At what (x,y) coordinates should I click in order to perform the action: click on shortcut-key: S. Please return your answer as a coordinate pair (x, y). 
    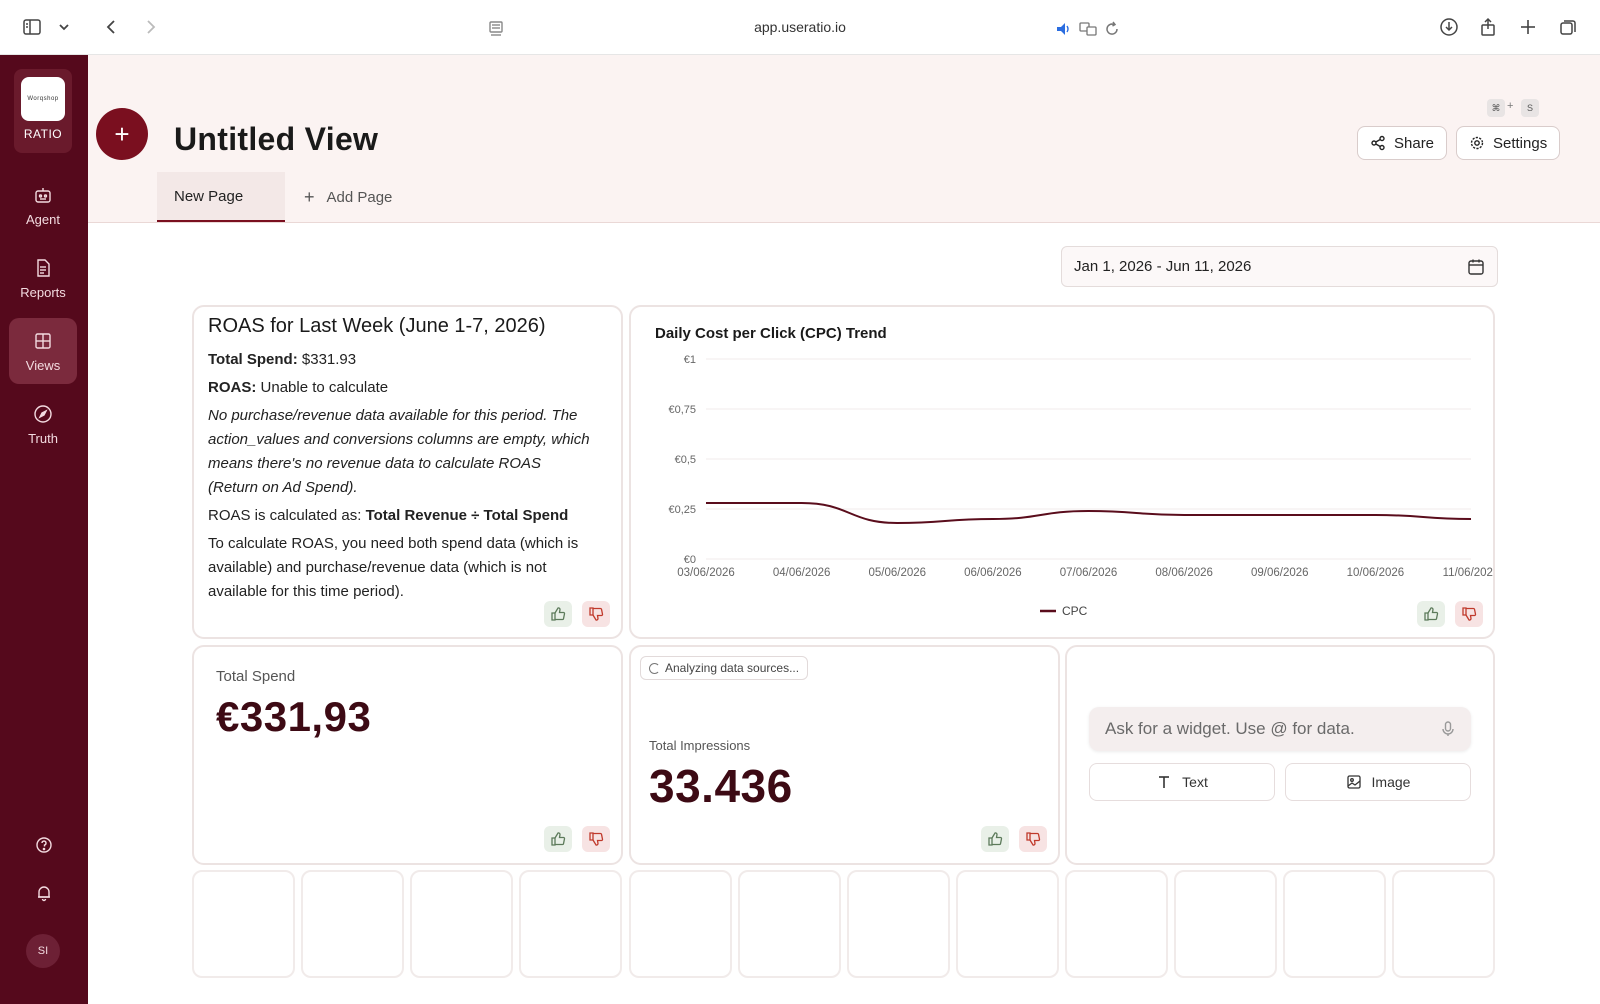
    Looking at the image, I should click on (1530, 108).